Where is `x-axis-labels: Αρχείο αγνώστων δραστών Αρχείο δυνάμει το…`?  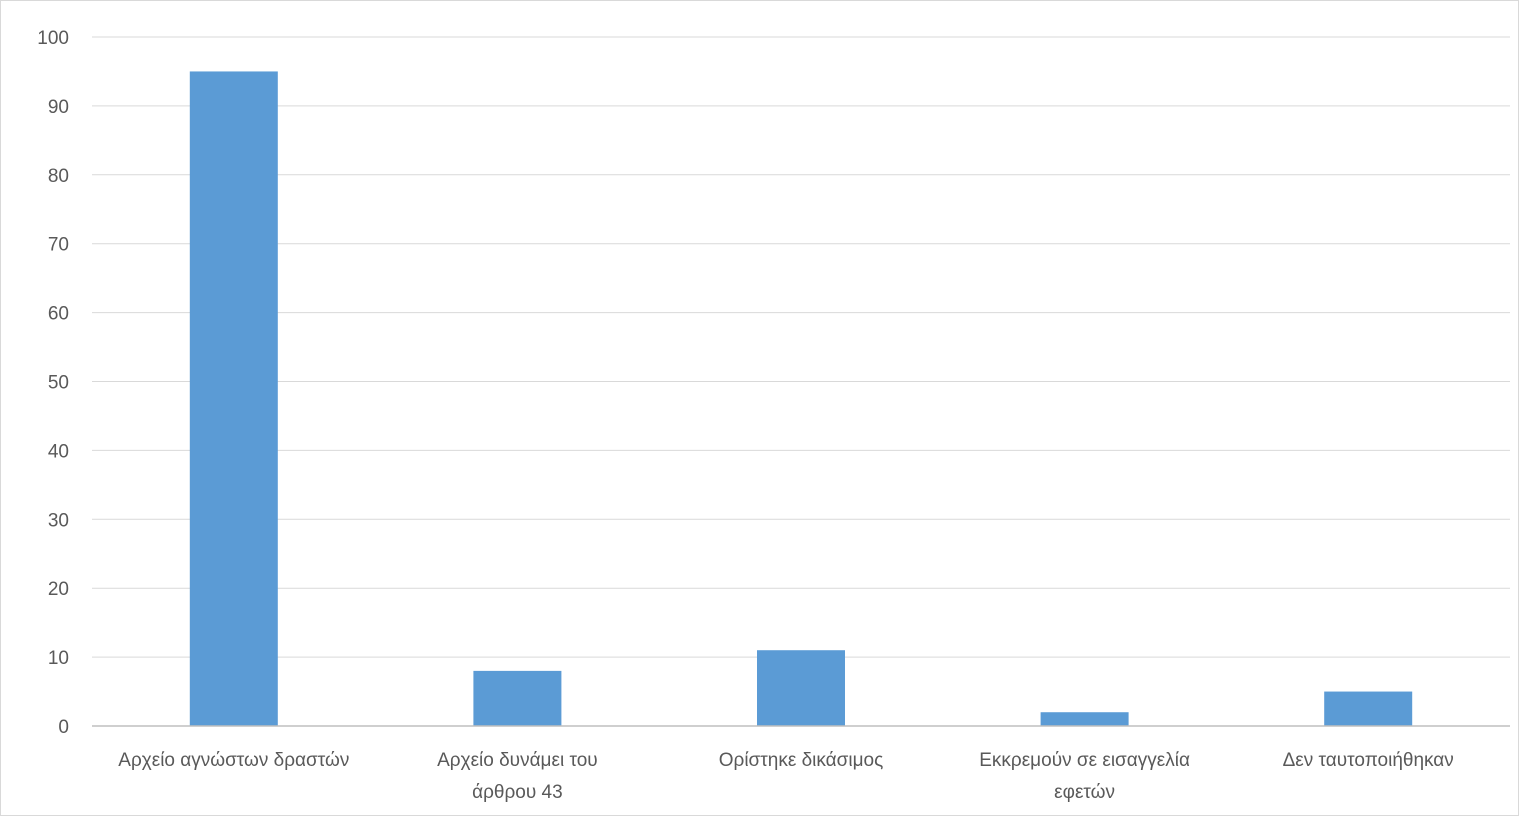 x-axis-labels: Αρχείο αγνώστων δραστών Αρχείο δυνάμει το… is located at coordinates (786, 776).